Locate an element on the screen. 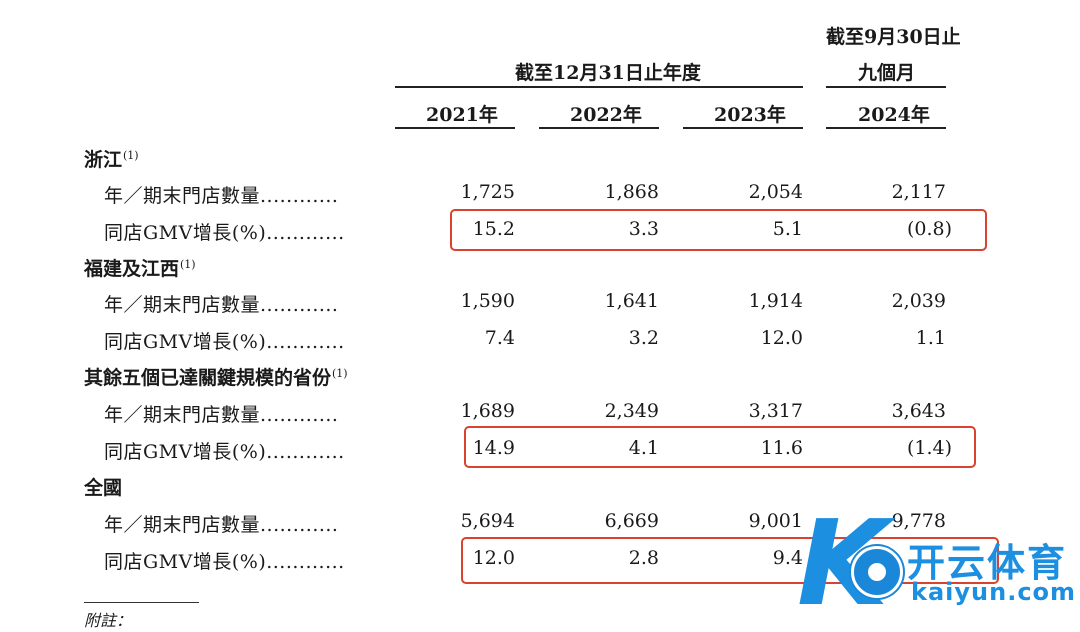 This screenshot has height=632, width=1080. cell-value: 2,039 is located at coordinates (918, 301).